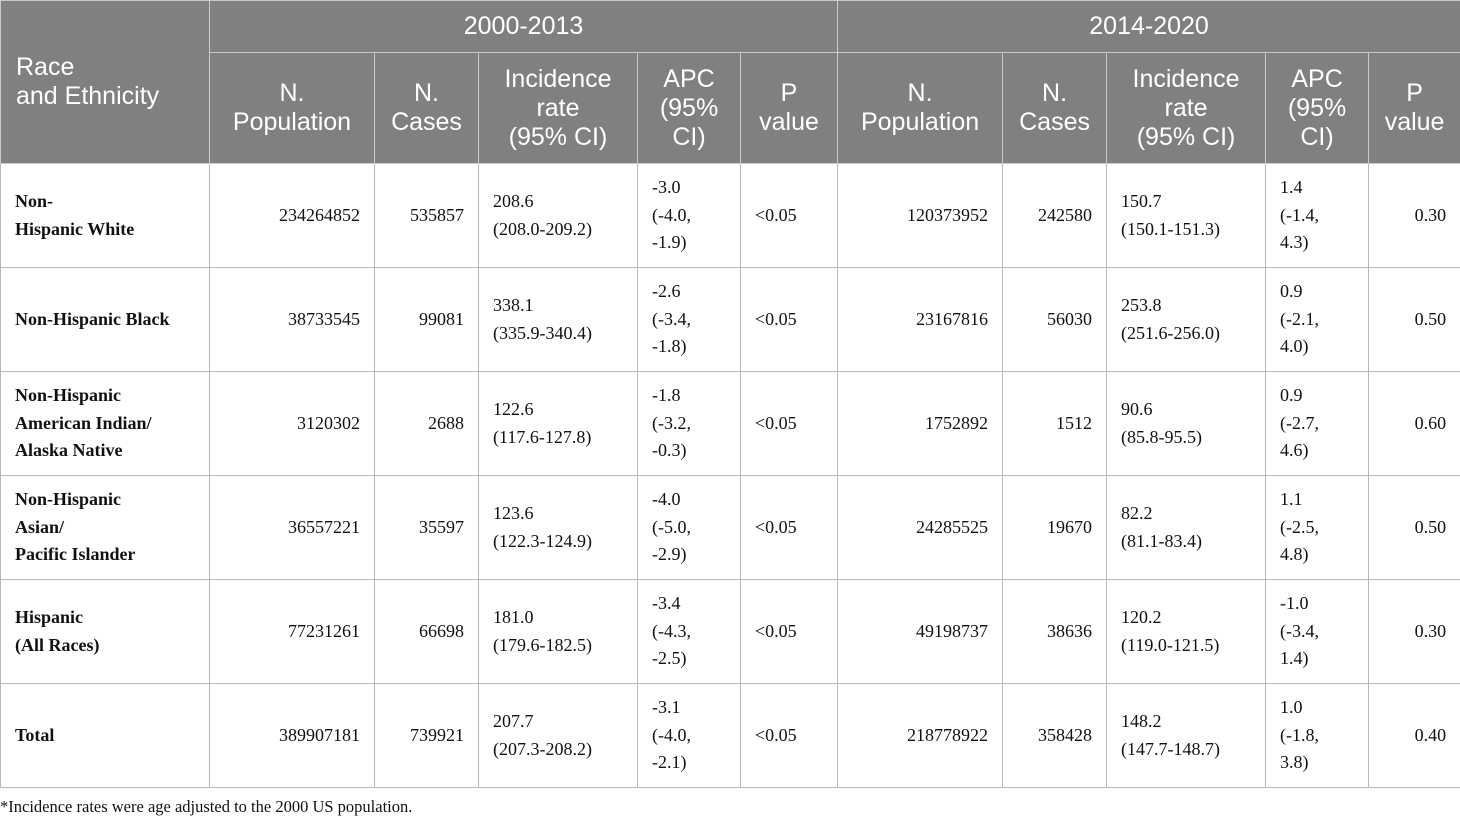 This screenshot has width=1460, height=822. Describe the element at coordinates (1186, 215) in the screenshot. I see `incidence-rate-cell: 150.7 (150.1-151.3)` at that location.